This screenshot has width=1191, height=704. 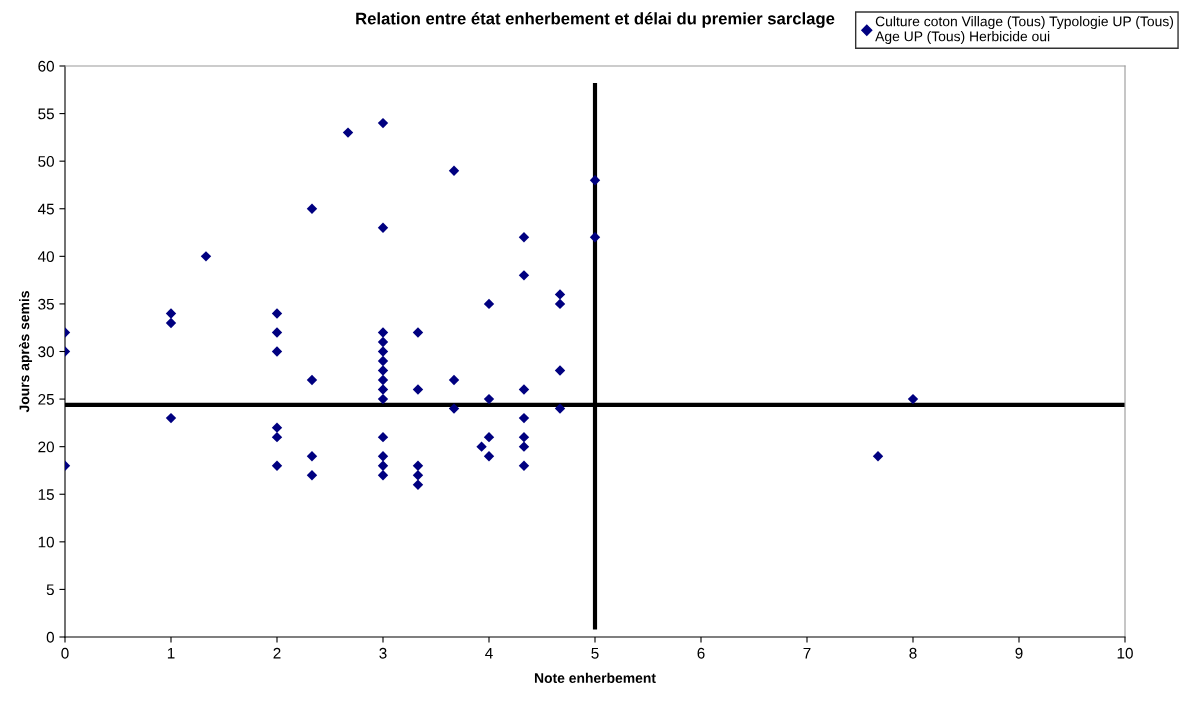 I want to click on x-tick-label: 2, so click(x=277, y=653).